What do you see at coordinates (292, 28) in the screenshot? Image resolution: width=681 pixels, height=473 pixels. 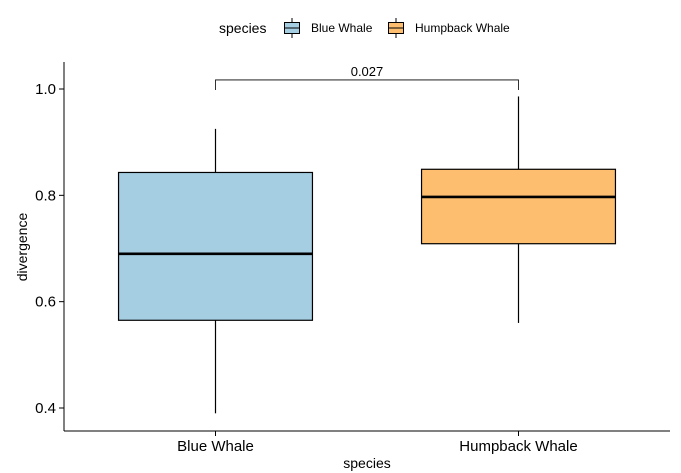 I see `legend-key-blue-whale` at bounding box center [292, 28].